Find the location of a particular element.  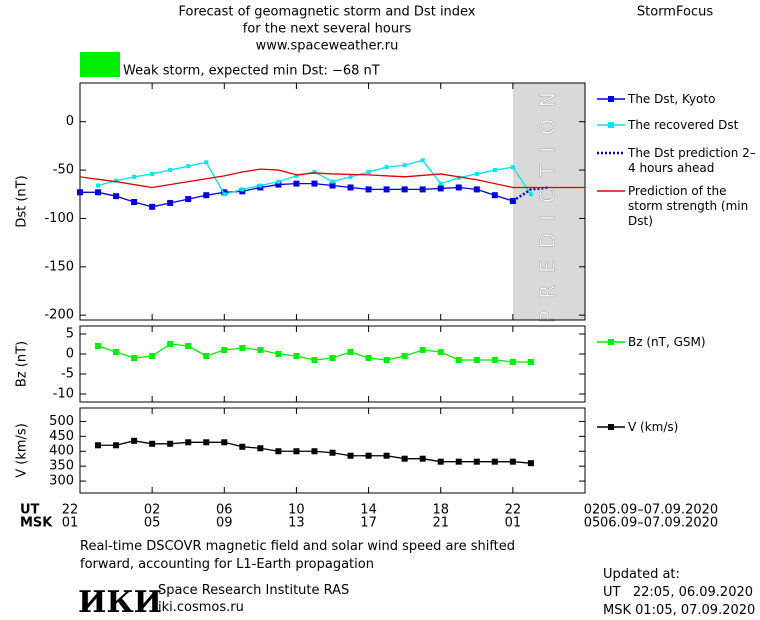

prediction-label: PREDICTION is located at coordinates (547, 201).